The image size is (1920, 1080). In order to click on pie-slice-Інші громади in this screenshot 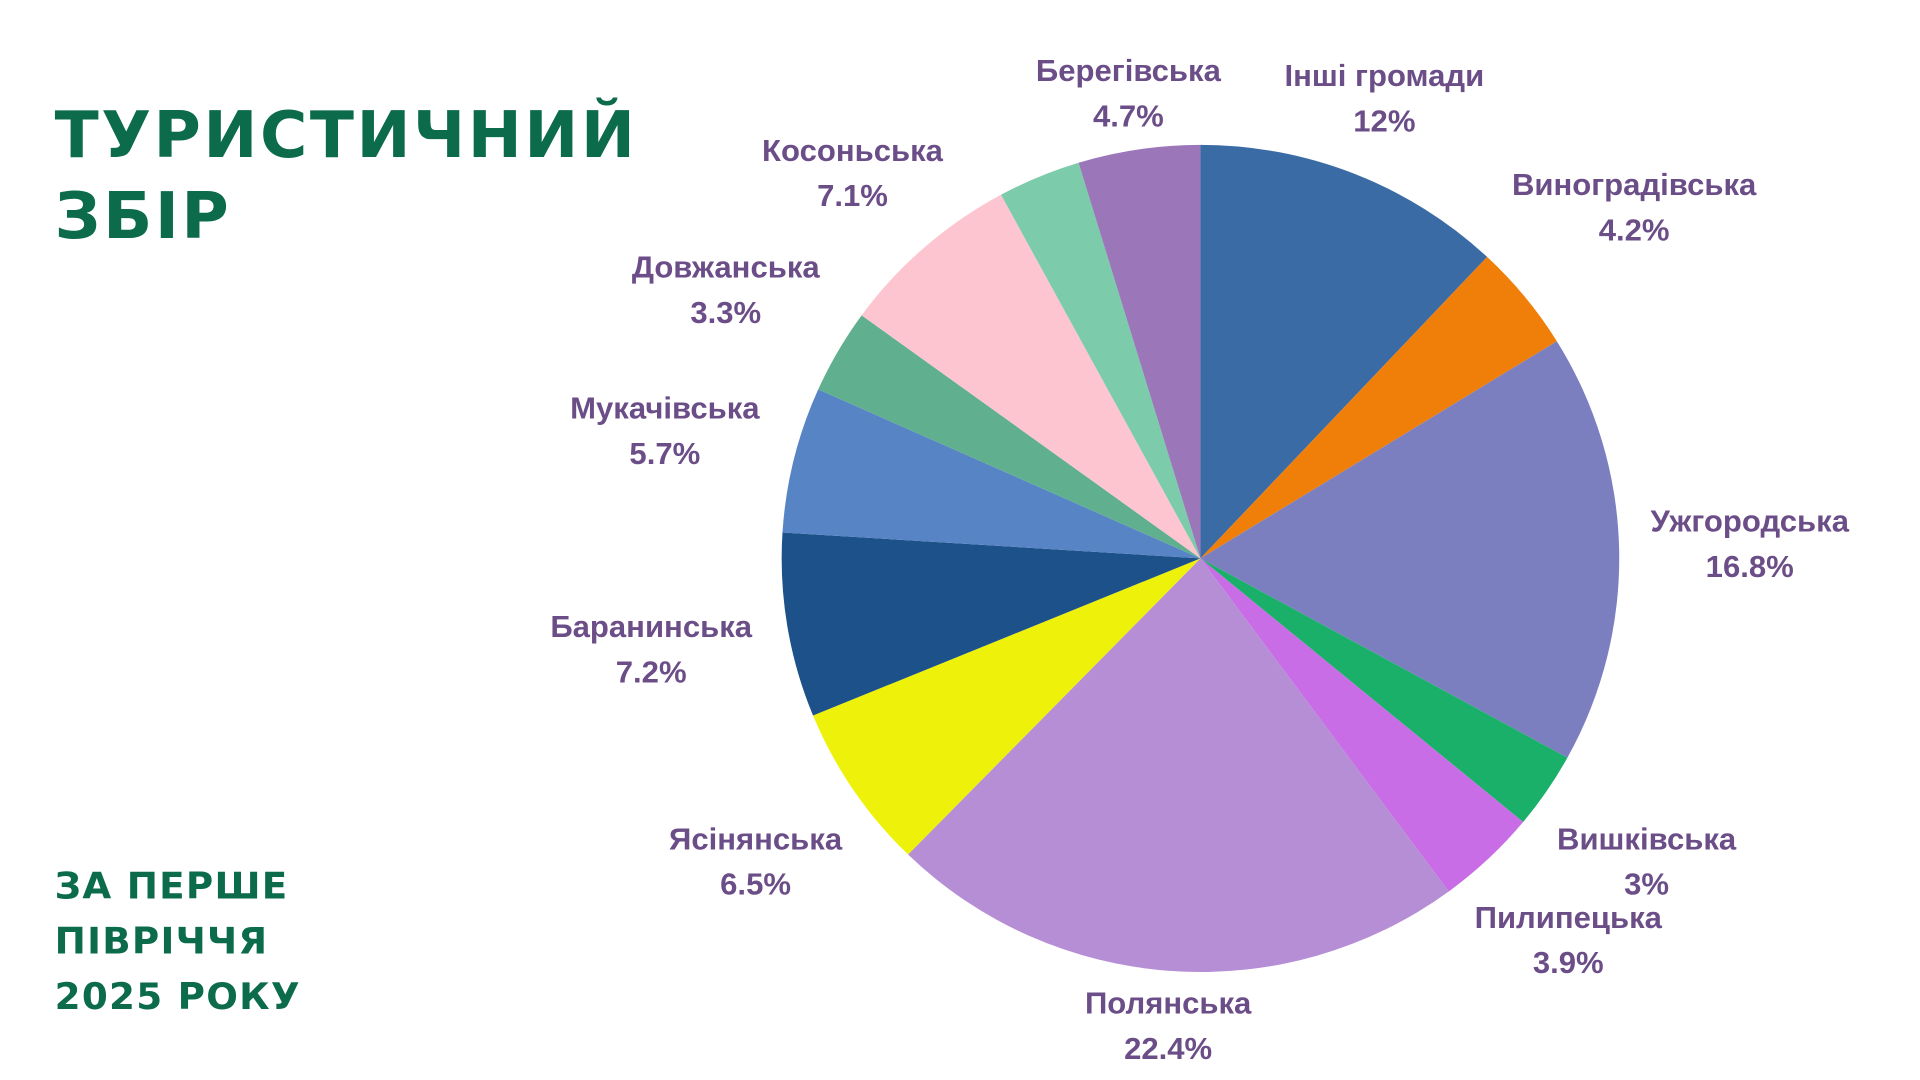, I will do `click(1344, 351)`.